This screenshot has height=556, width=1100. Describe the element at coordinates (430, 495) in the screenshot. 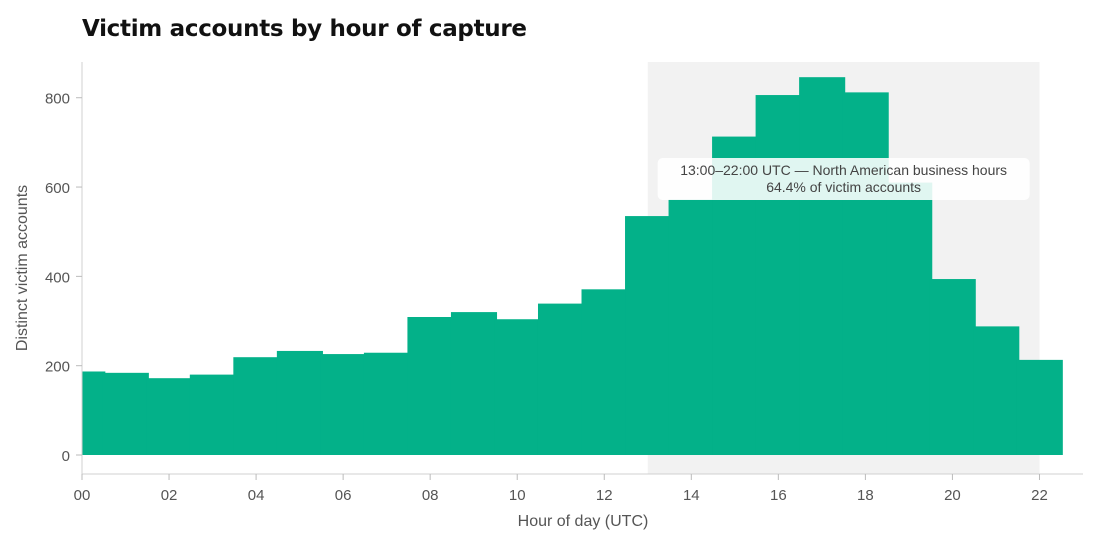

I see `x-tick-label: 08` at that location.